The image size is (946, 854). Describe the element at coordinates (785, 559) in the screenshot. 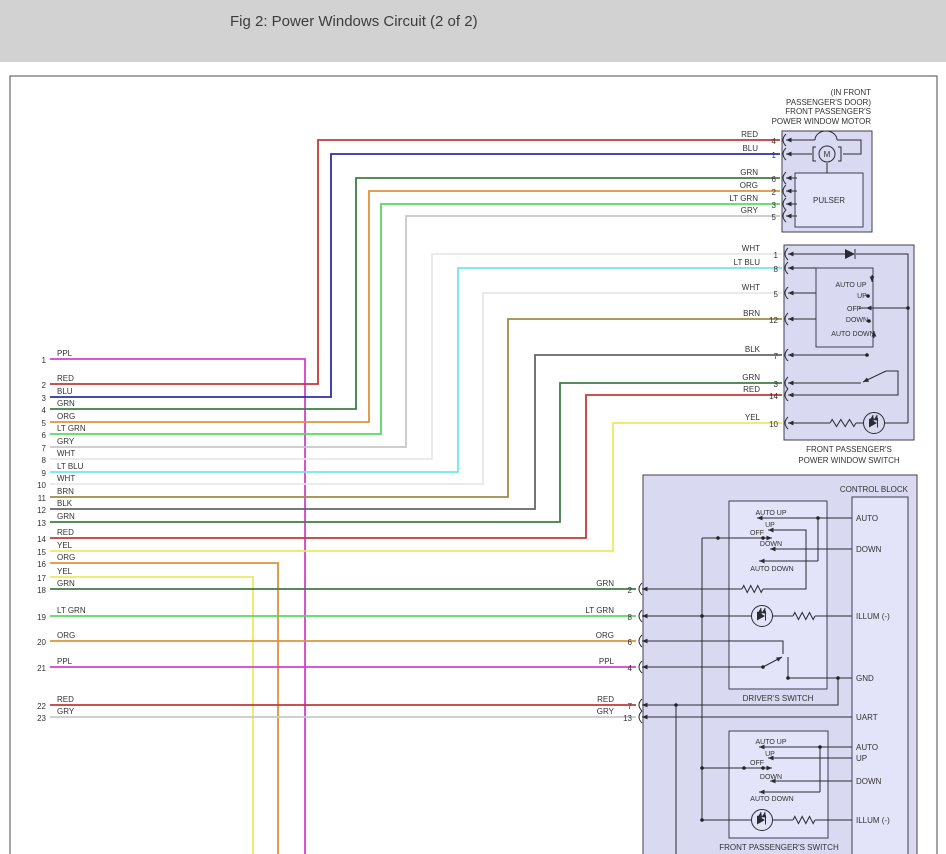

I see `contact-line` at that location.